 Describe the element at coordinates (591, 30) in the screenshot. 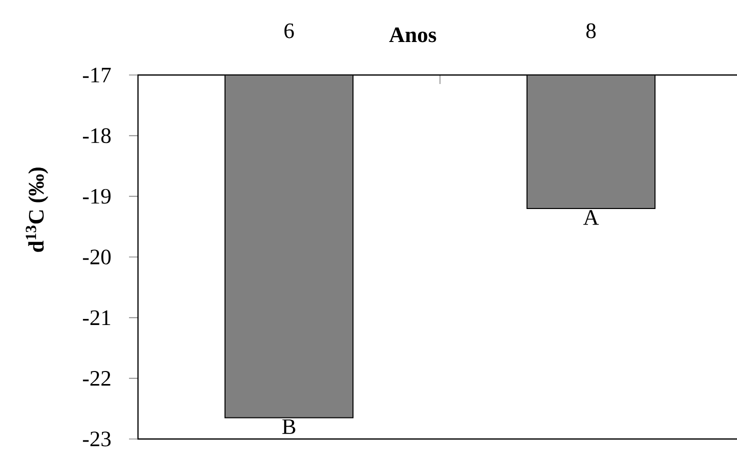

I see `x-tick-label: 8` at that location.